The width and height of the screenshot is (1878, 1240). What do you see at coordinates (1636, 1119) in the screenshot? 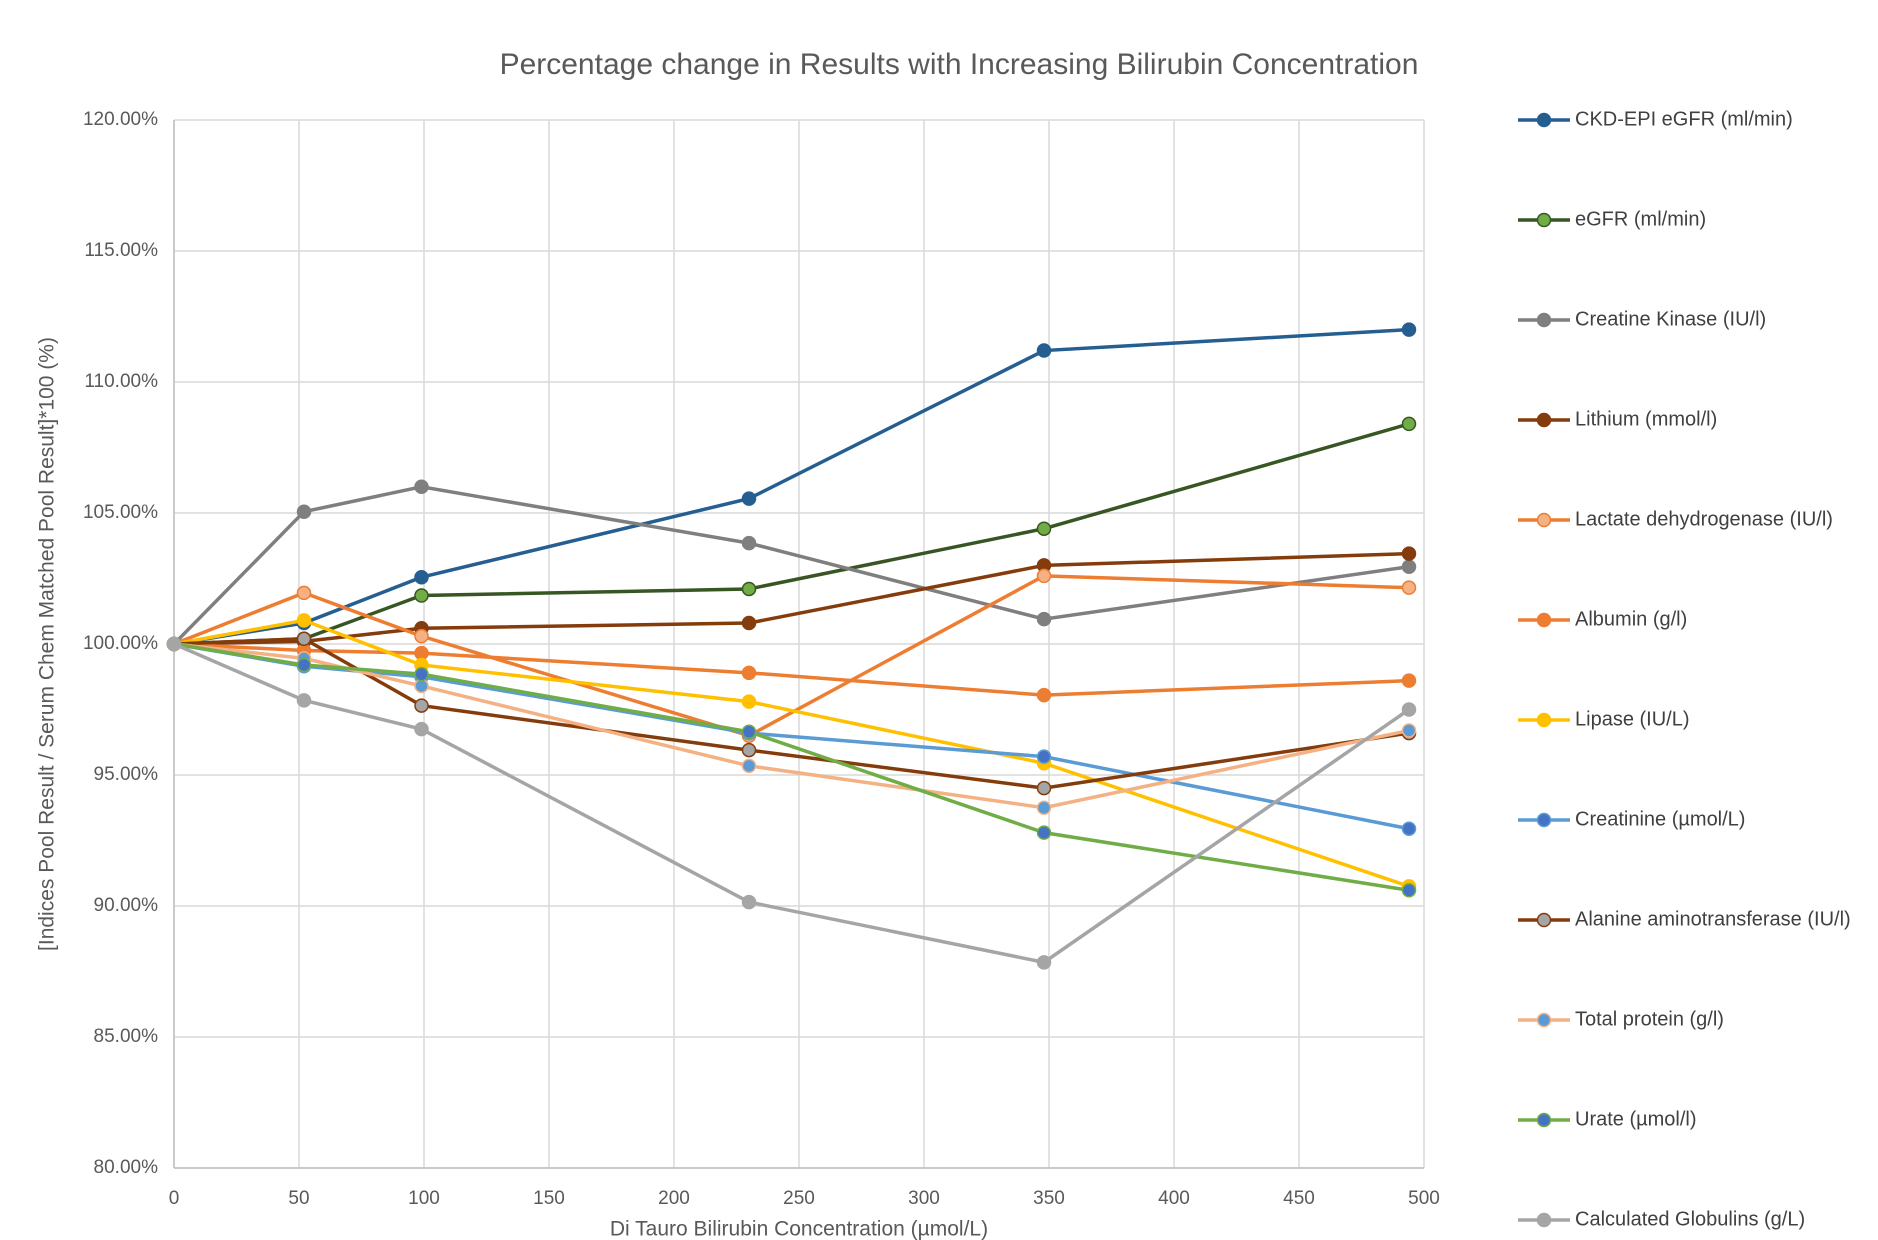
I see `legend-text: Urate (µmol/l)` at bounding box center [1636, 1119].